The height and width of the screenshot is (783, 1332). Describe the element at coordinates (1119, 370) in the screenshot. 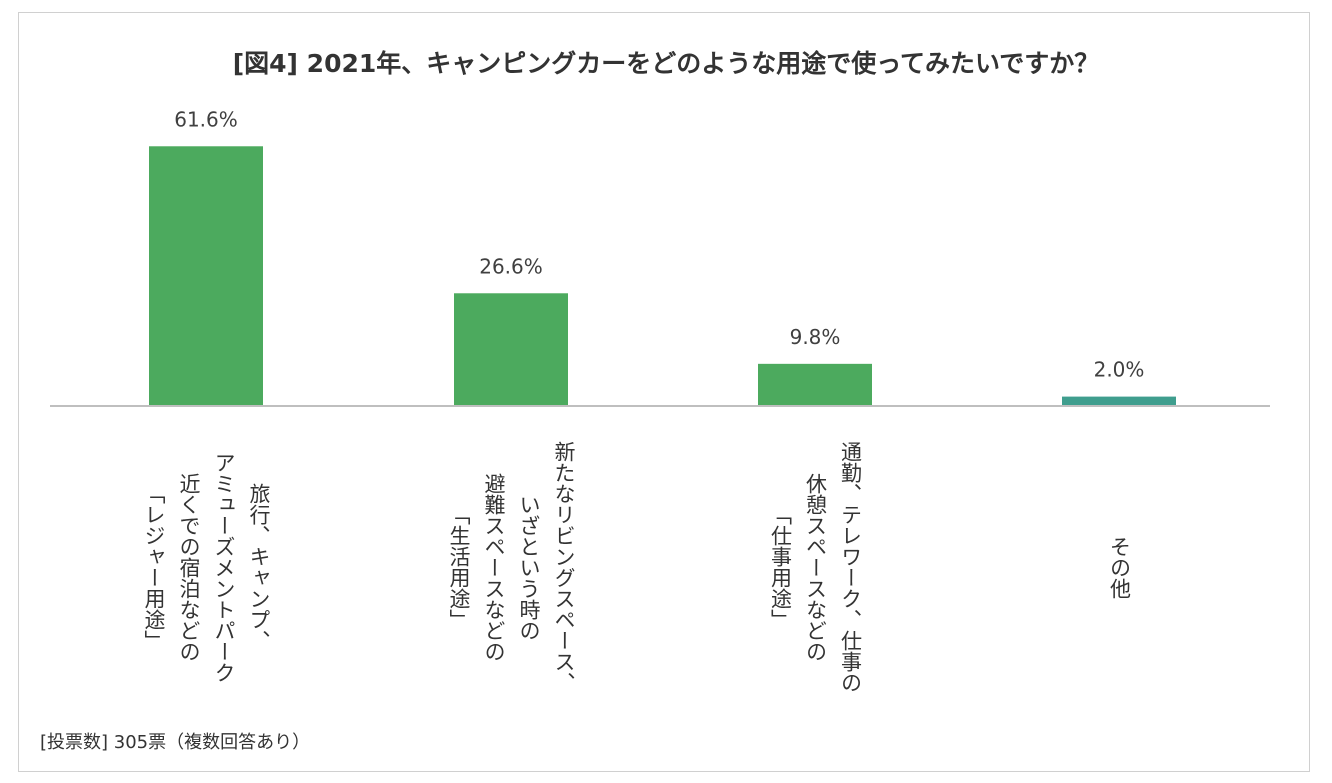

I see `data-label-4: 2.0%` at that location.